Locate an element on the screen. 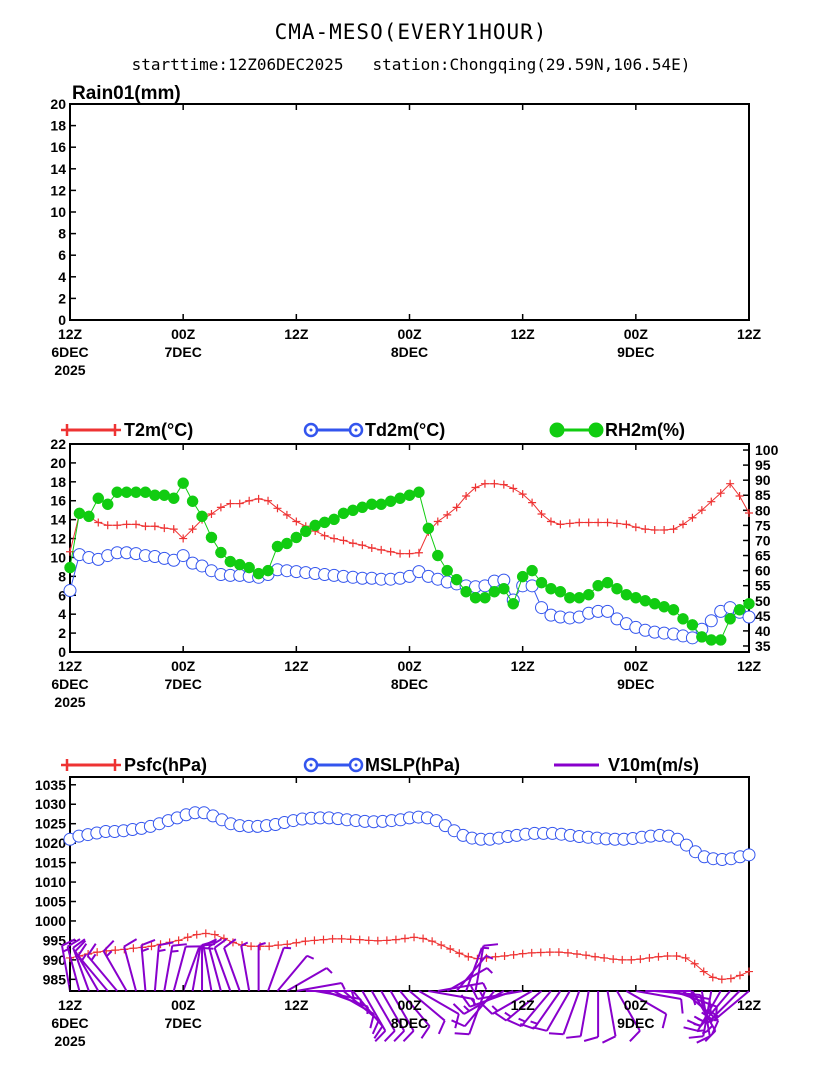 Image resolution: width=822 pixels, height=1065 pixels. y-tick-label: 12 is located at coordinates (58, 190).